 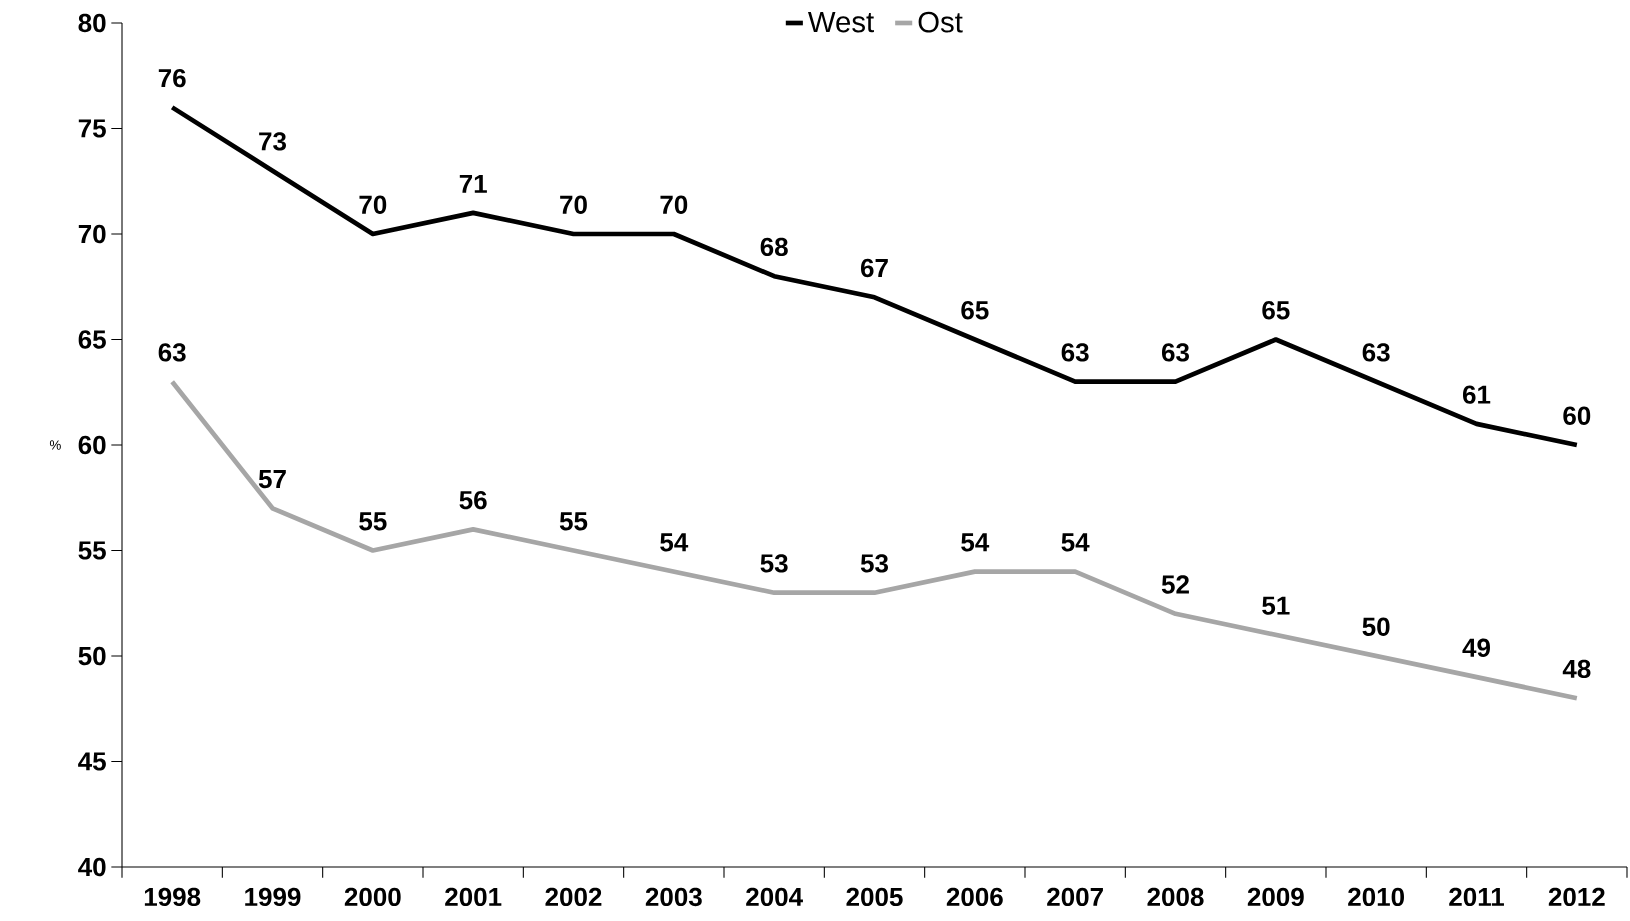 I want to click on y-tick-label: 50, so click(x=92, y=656).